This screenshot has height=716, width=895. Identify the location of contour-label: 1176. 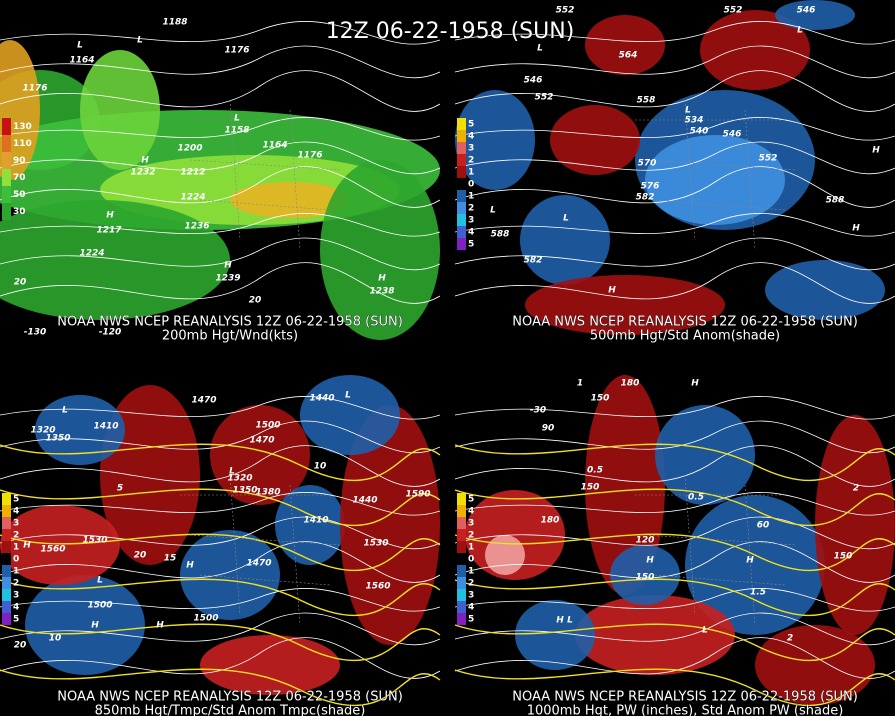
(236, 51).